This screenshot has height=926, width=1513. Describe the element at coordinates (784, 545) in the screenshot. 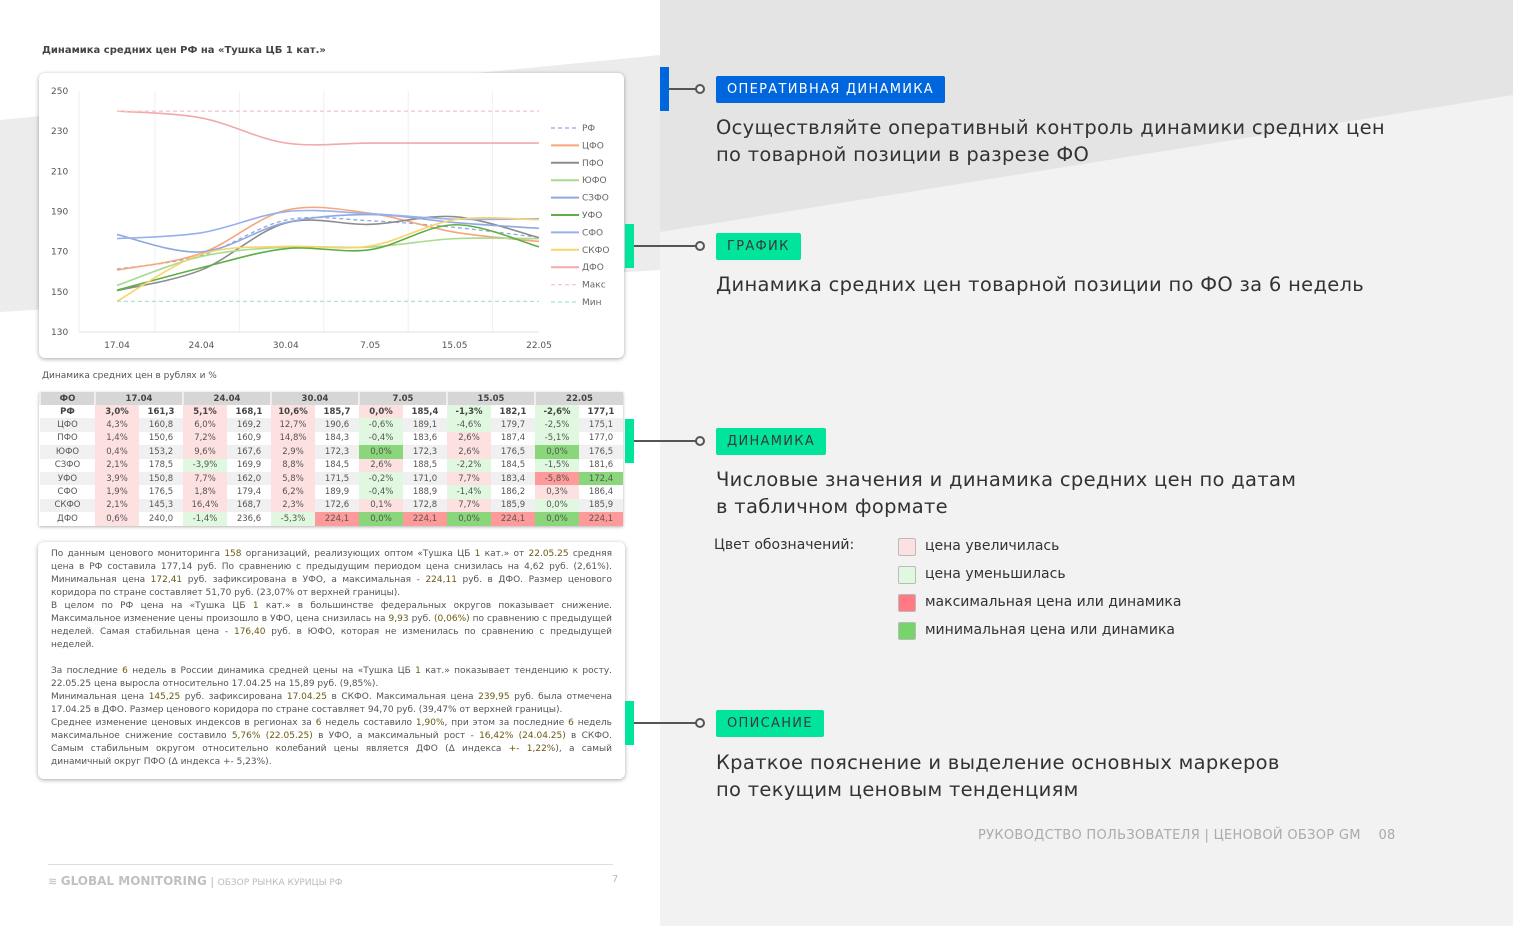

I see `color-legend-label: Цвет обозначений:` at that location.